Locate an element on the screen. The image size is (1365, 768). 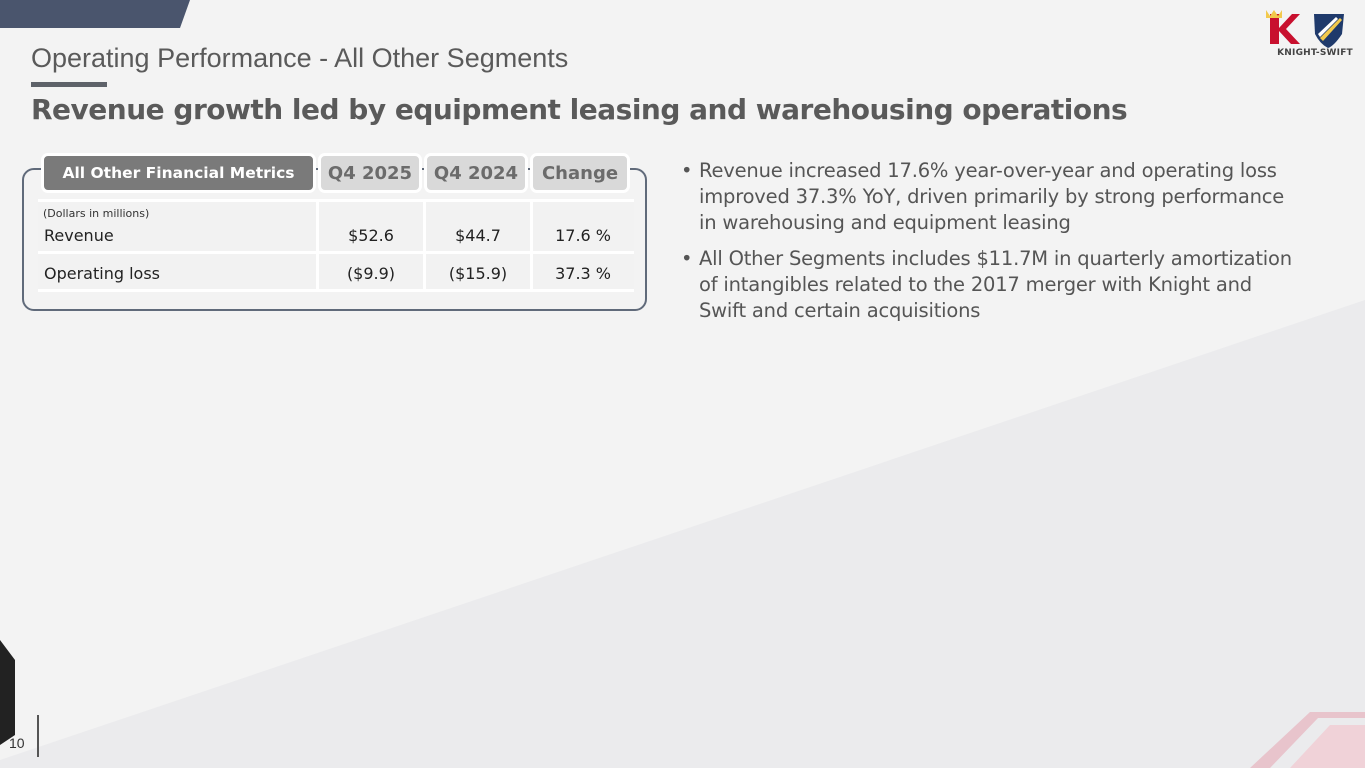
header-q4-2025: Q4 2025 is located at coordinates (370, 173).